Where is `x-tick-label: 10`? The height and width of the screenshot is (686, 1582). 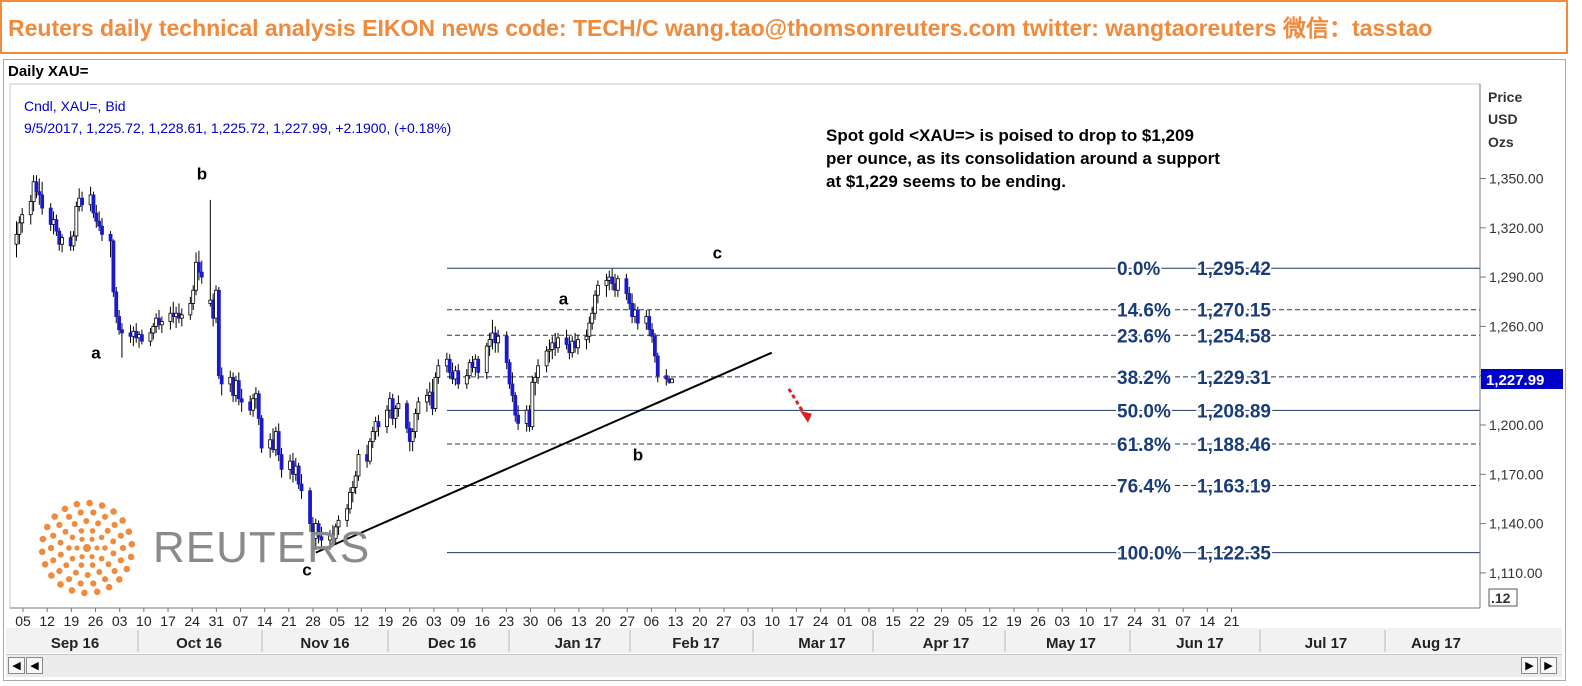
x-tick-label: 10 is located at coordinates (772, 621).